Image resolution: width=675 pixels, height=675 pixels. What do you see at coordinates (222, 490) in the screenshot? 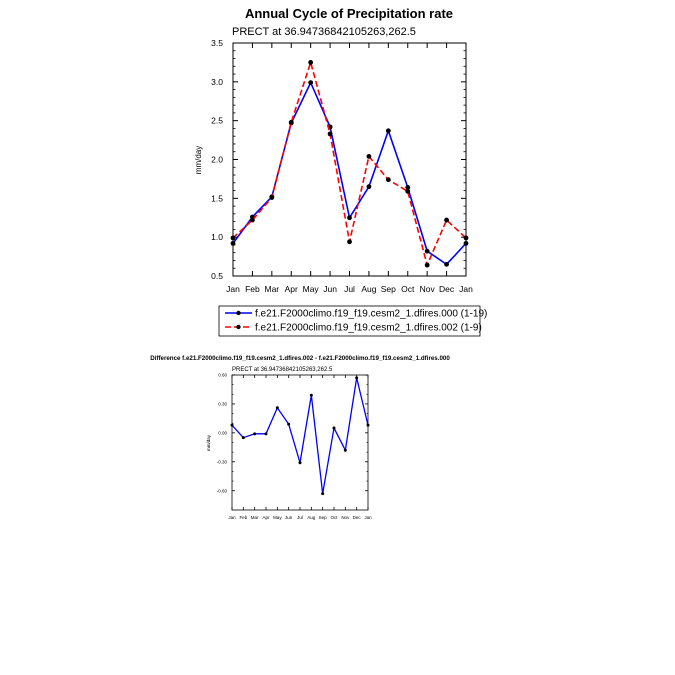
I see `diff-y-tick-label: -0.60` at bounding box center [222, 490].